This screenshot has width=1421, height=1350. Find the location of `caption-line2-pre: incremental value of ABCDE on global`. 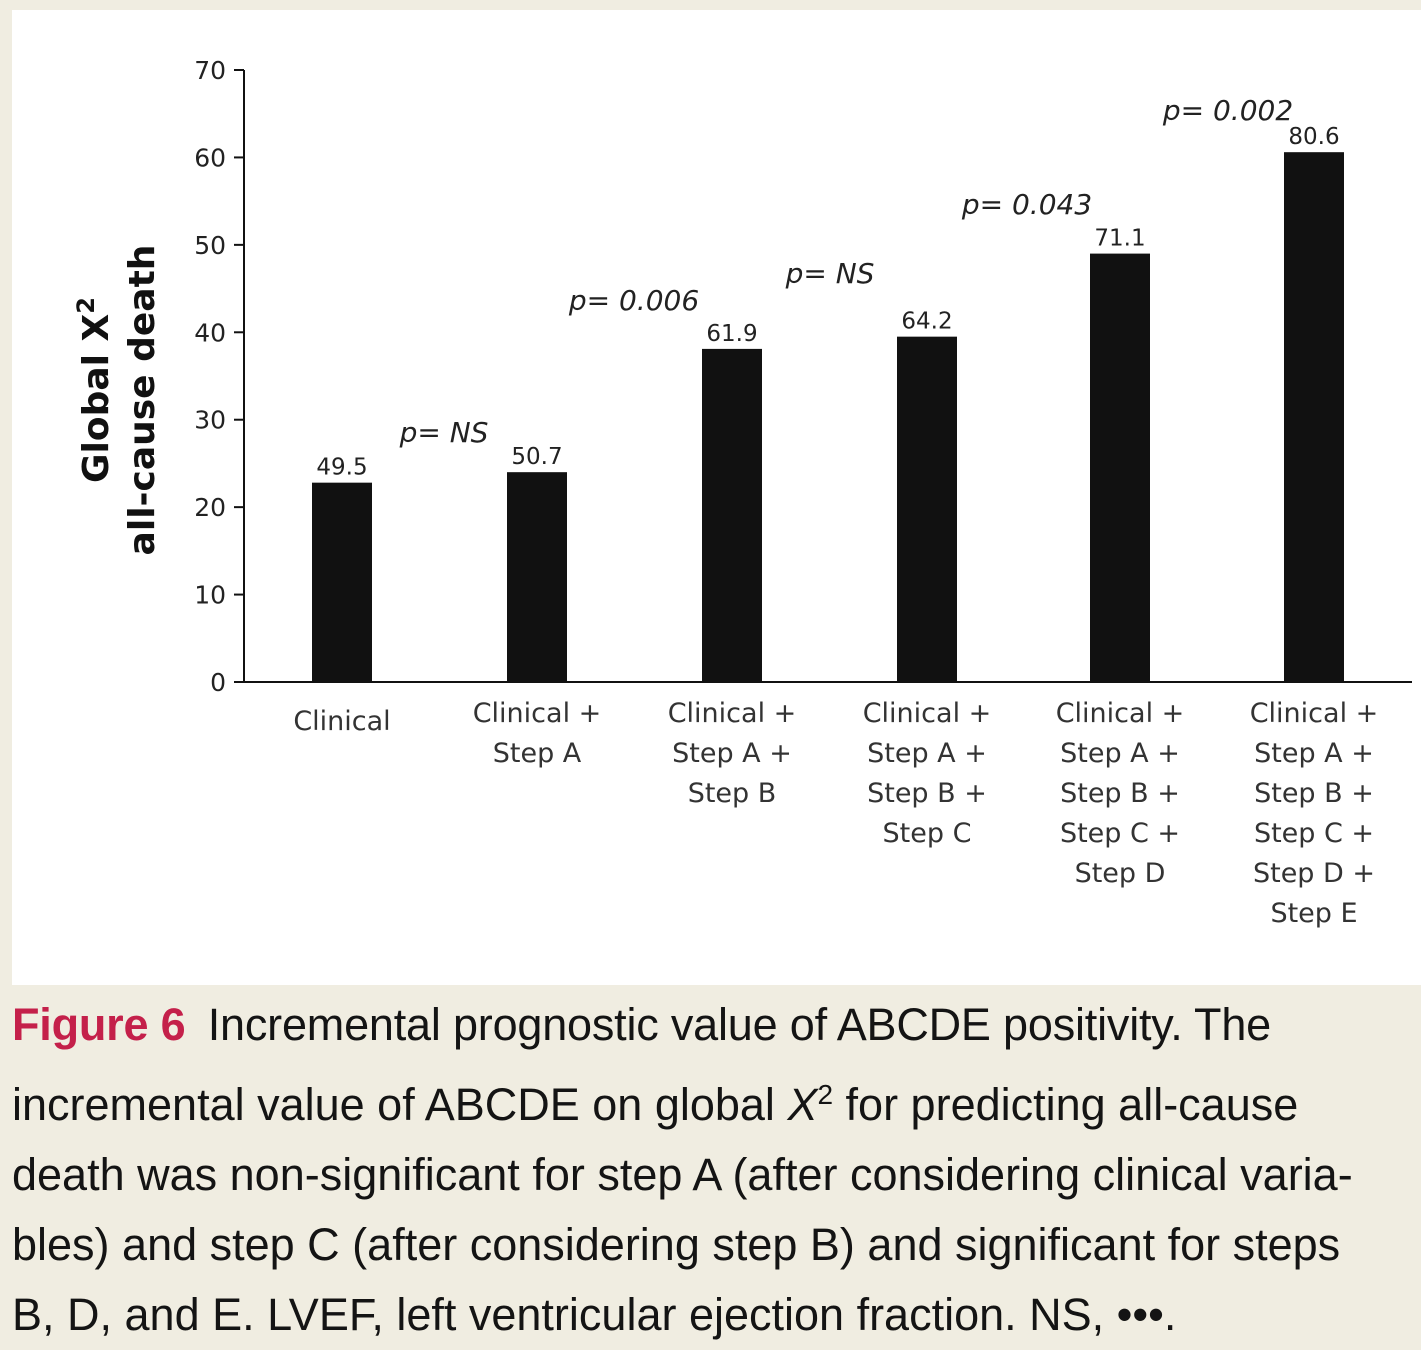

caption-line2-pre: incremental value of ABCDE on global is located at coordinates (400, 1104).